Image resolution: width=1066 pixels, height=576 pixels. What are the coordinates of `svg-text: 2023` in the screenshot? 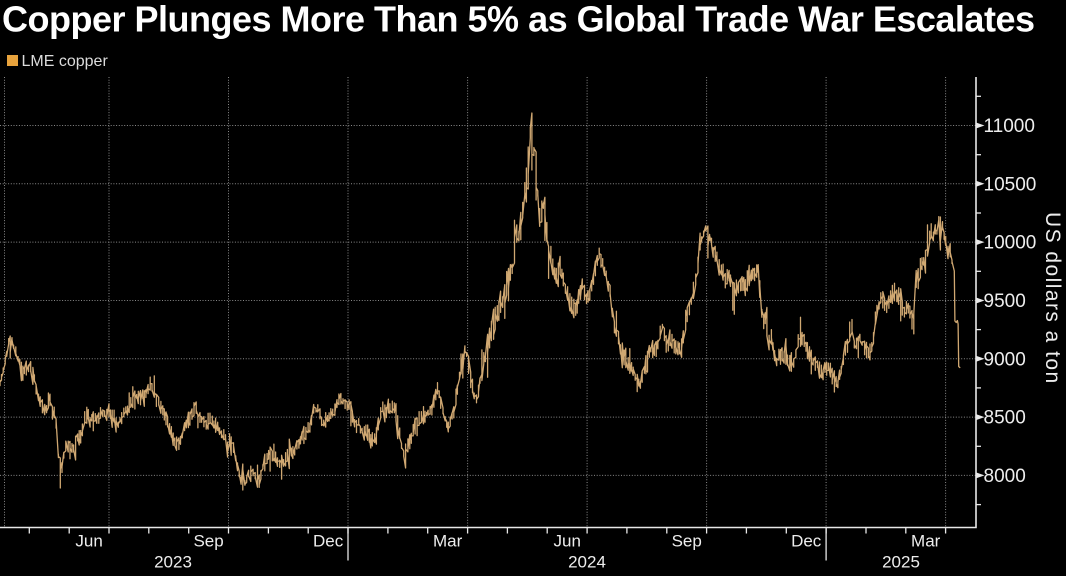 It's located at (173, 562).